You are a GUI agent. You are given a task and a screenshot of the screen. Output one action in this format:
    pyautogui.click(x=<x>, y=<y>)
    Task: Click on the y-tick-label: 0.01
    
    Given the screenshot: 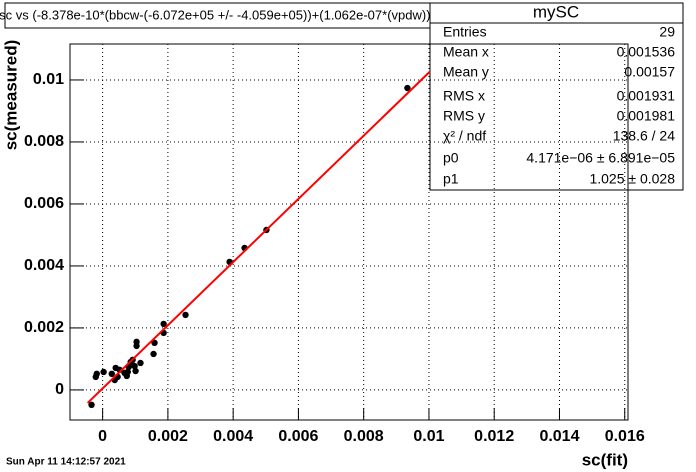 What is the action you would take?
    pyautogui.click(x=48, y=79)
    